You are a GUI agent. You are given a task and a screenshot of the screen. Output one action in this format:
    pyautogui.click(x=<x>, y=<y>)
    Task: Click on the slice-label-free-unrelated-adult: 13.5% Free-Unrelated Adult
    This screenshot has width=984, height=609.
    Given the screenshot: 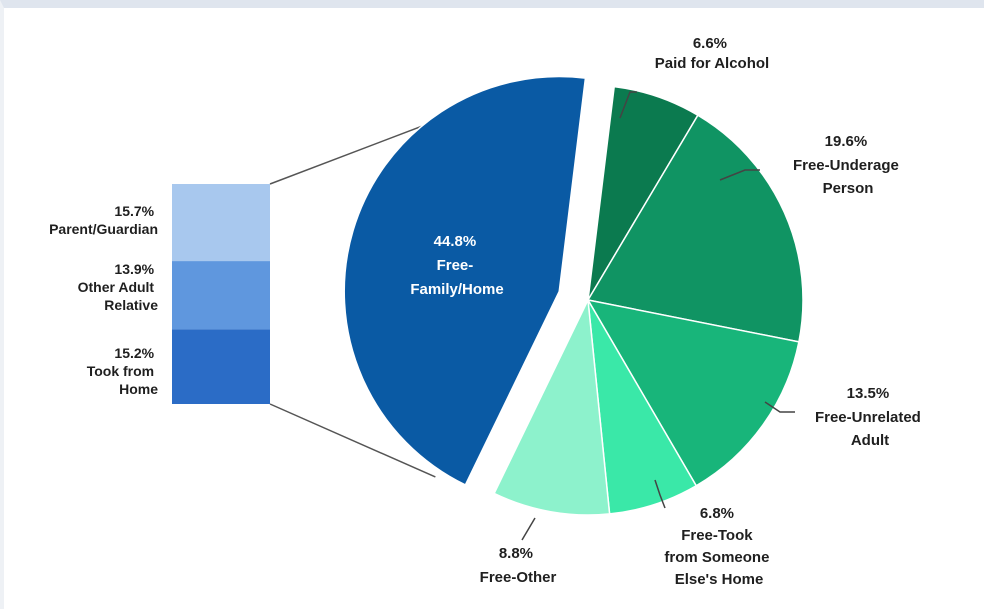 What is the action you would take?
    pyautogui.click(x=870, y=417)
    